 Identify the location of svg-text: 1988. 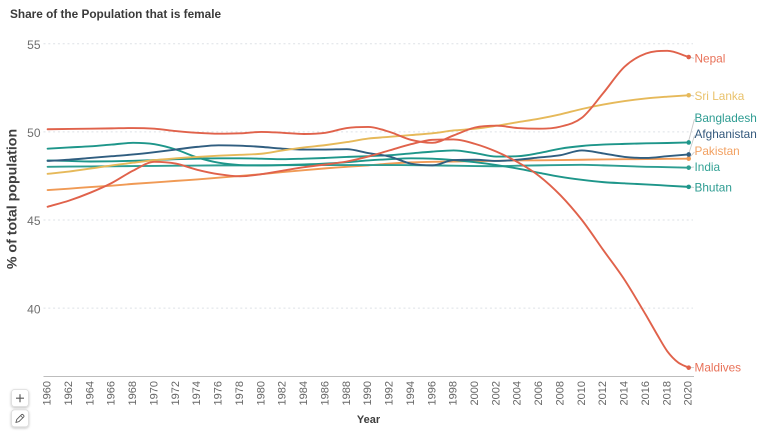
(347, 393).